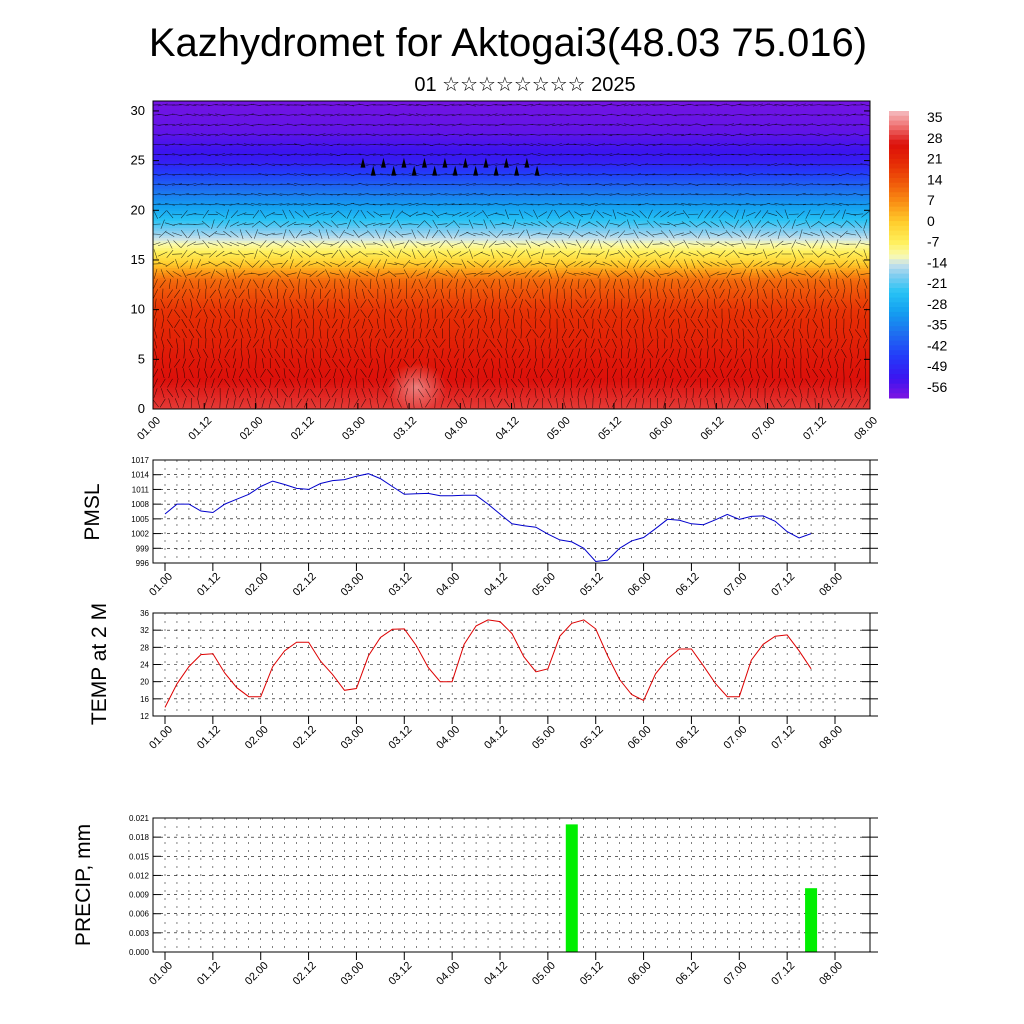 The height and width of the screenshot is (1024, 1024). What do you see at coordinates (937, 387) in the screenshot?
I see `colorbar-label: -56` at bounding box center [937, 387].